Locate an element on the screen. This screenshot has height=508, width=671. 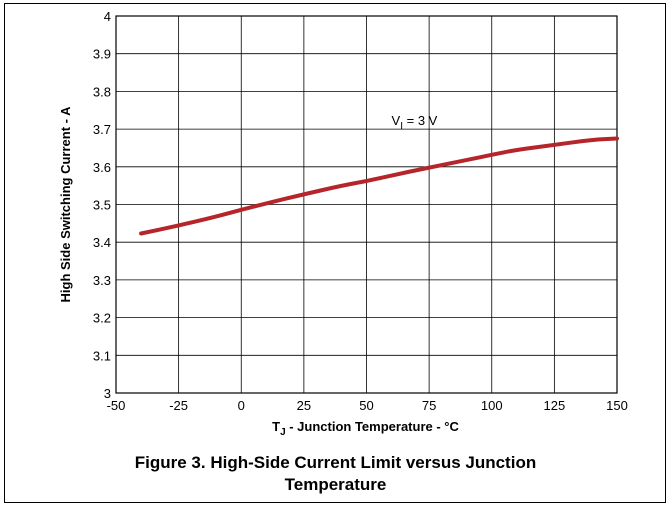
y-tick-label: 3.4 is located at coordinates (102, 242).